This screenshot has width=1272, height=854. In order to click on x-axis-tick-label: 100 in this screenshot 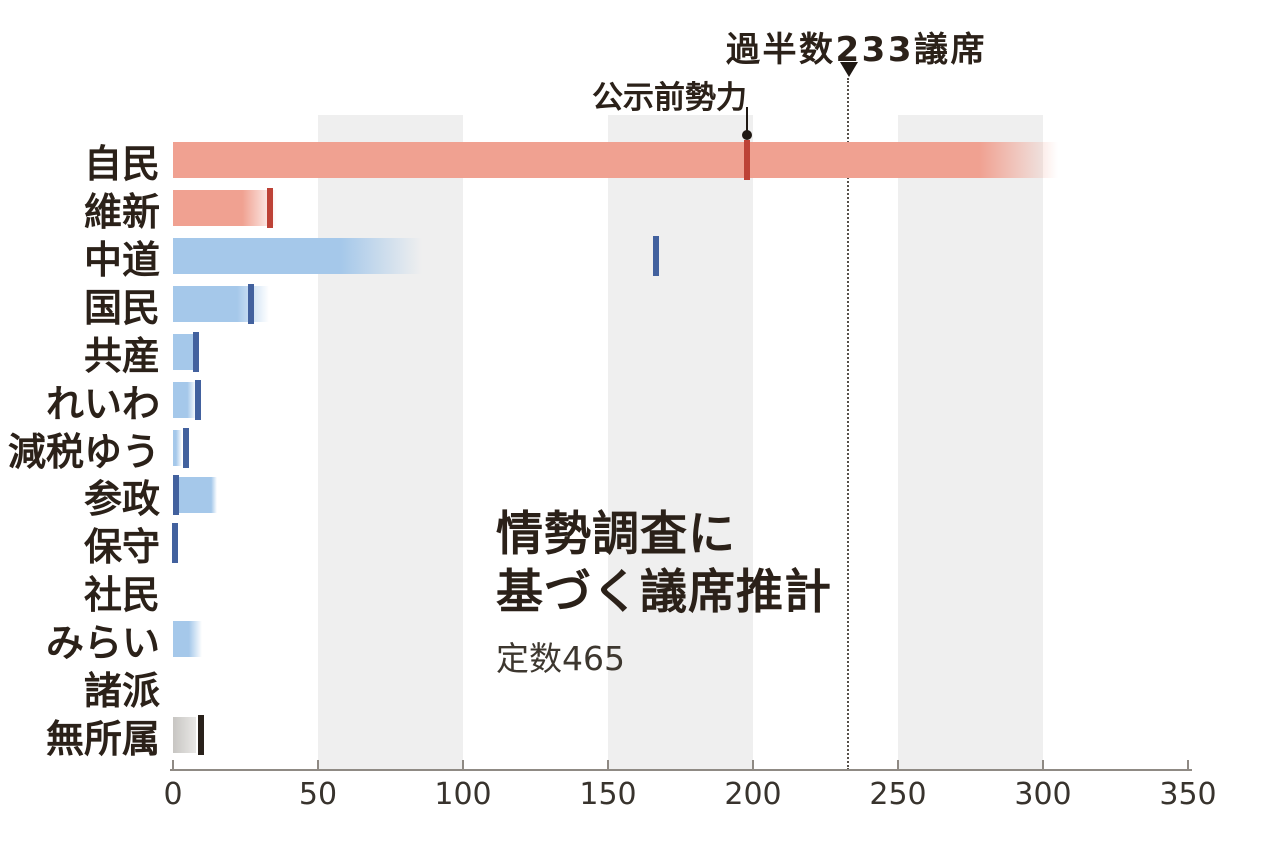, I will do `click(463, 794)`.